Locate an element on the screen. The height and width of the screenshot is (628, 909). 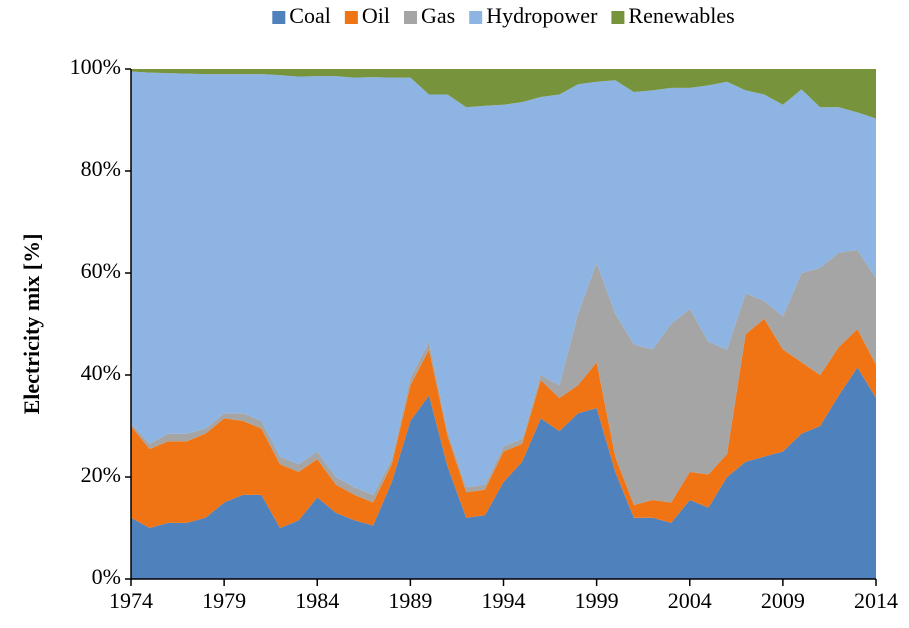
y-axis-label: Electricity mix [%] is located at coordinates (31, 324).